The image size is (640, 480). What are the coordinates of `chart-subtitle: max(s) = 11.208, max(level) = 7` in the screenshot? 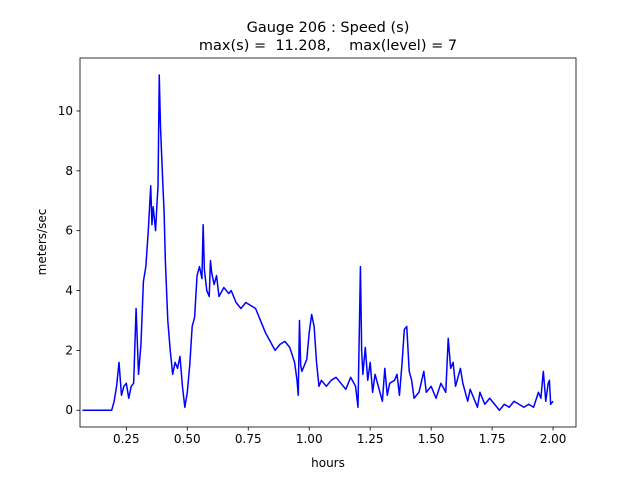 It's located at (328, 46).